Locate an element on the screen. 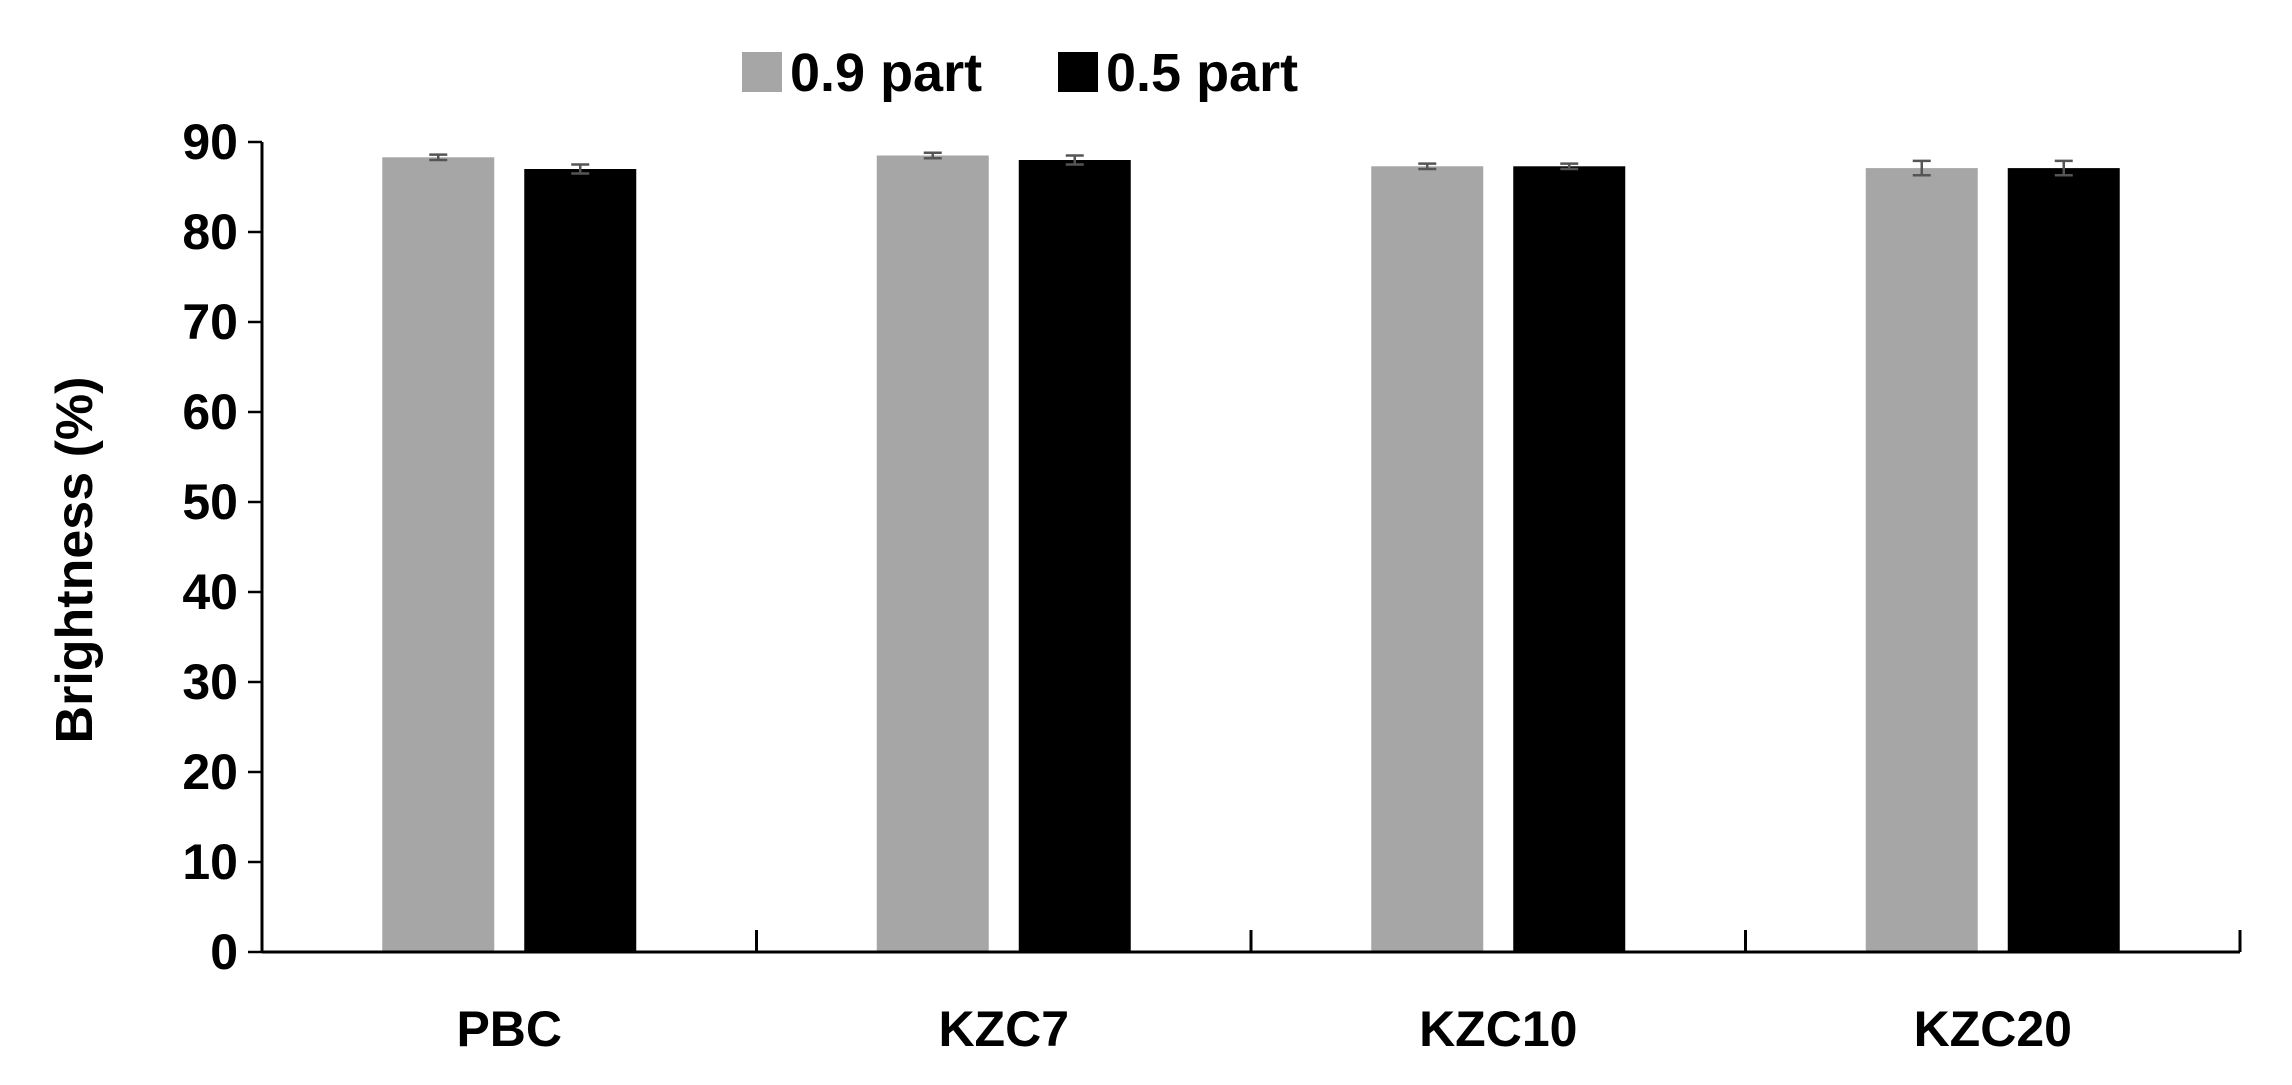 The width and height of the screenshot is (2292, 1085). y-tick-label: 10 is located at coordinates (210, 862).